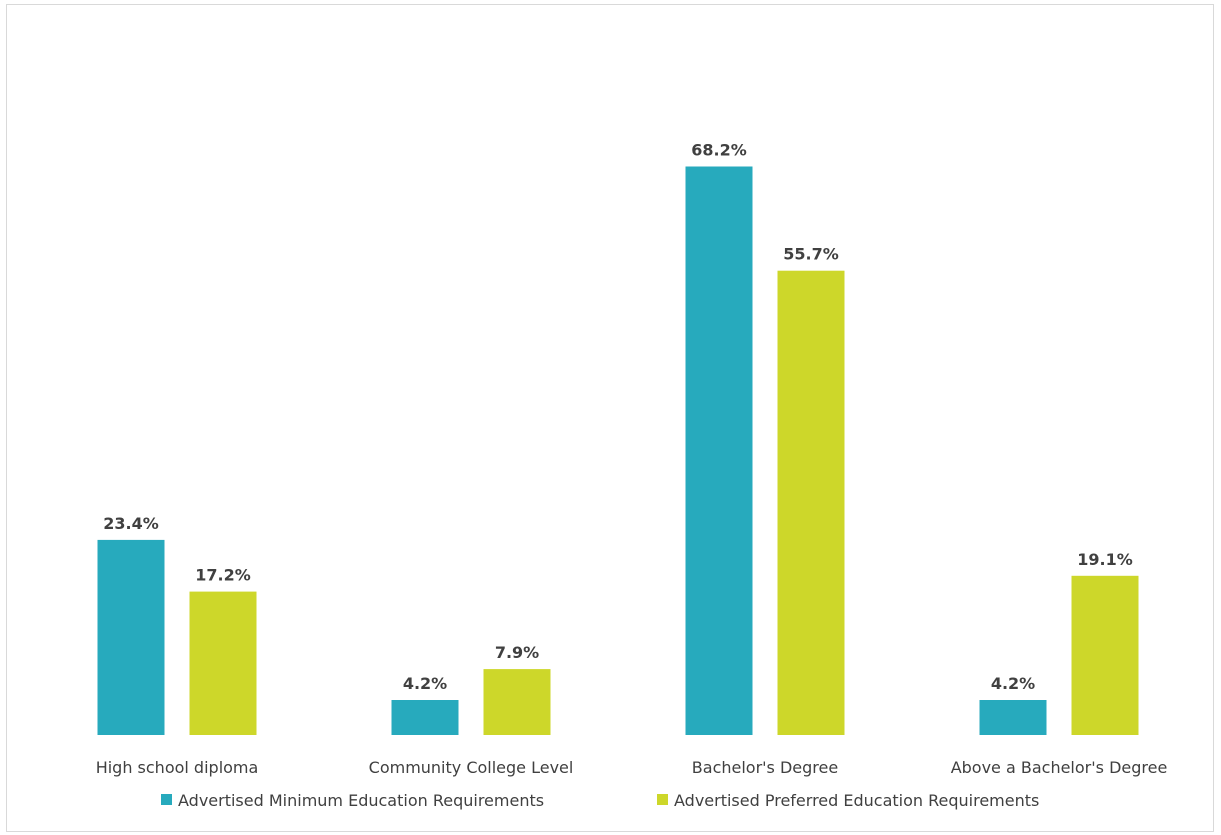 This screenshot has height=835, width=1221. I want to click on data-label-series2-3: 55.7%, so click(811, 254).